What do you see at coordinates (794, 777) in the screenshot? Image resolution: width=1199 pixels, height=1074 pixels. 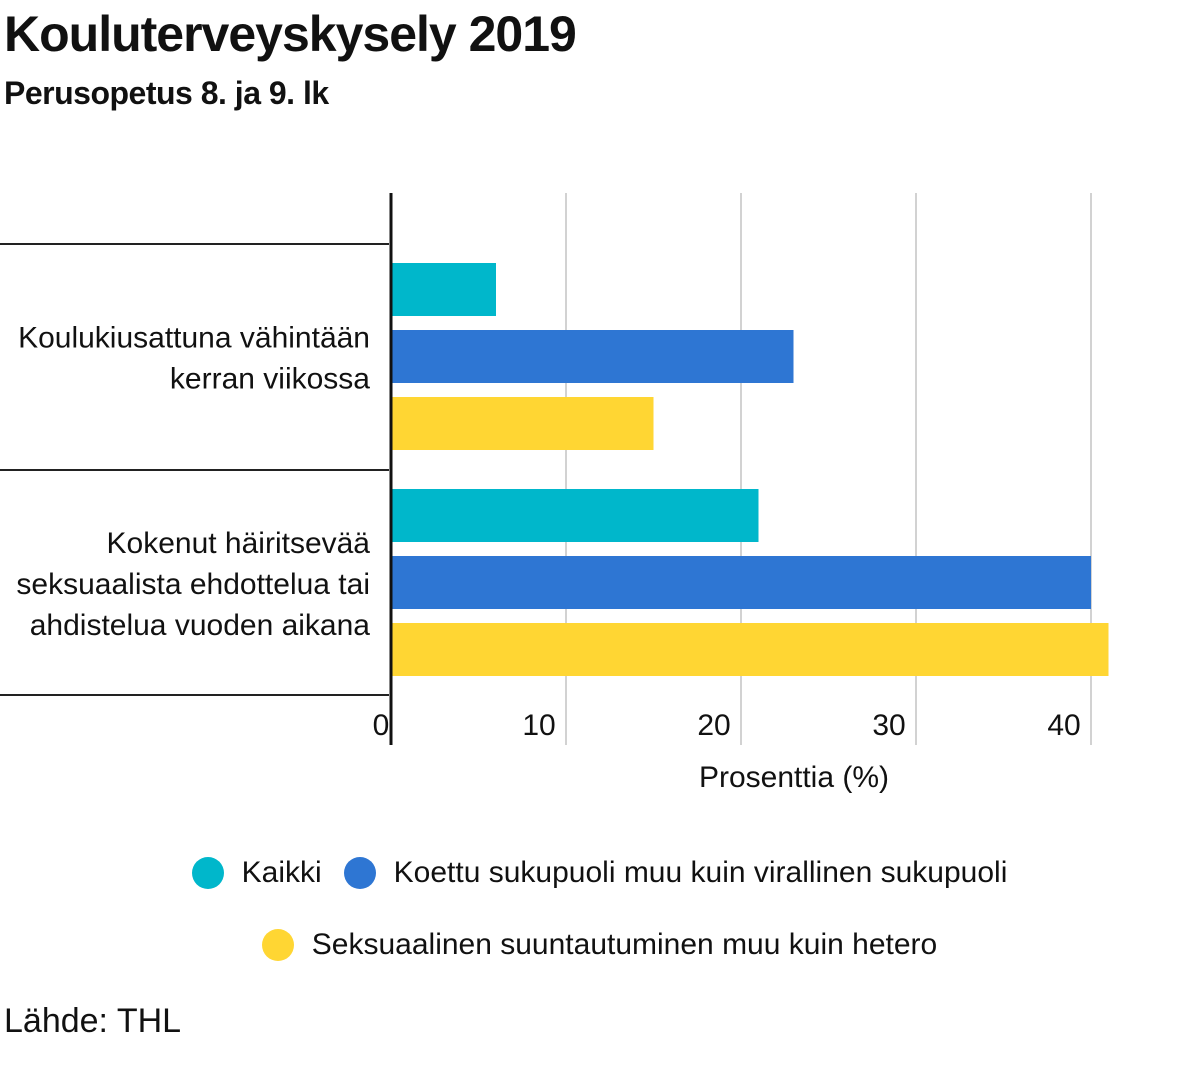 I see `x-axis-label: Prosenttia (%)` at bounding box center [794, 777].